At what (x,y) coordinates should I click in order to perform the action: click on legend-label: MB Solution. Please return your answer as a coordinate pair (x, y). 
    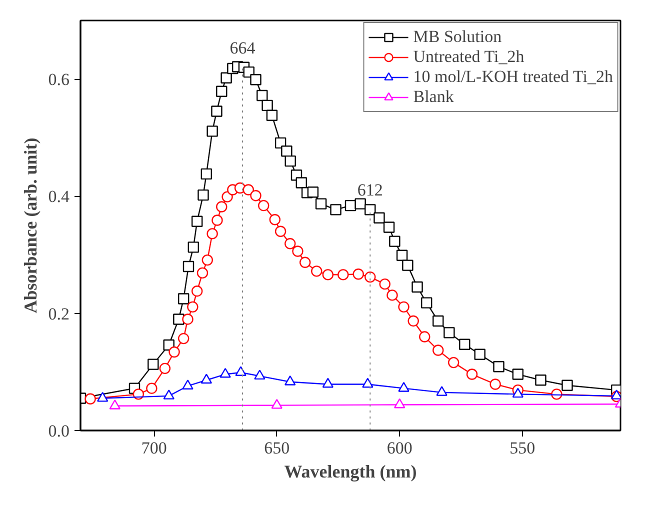
    Looking at the image, I should click on (457, 37).